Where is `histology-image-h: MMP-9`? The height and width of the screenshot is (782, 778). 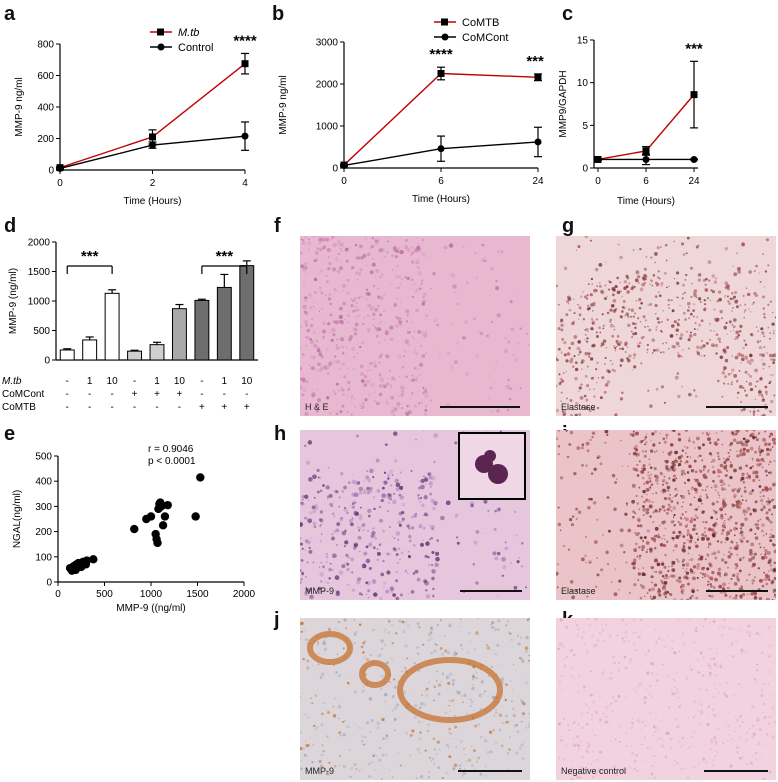 histology-image-h: MMP-9 is located at coordinates (415, 515).